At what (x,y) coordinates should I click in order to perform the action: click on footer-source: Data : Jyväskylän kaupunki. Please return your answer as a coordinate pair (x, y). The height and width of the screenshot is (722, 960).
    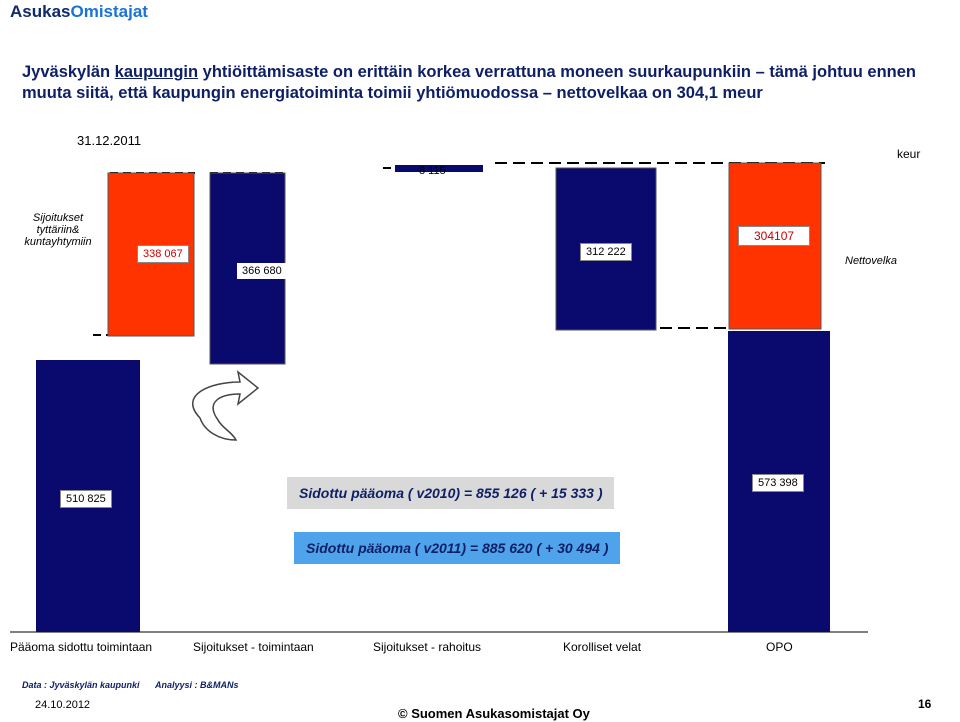
    Looking at the image, I should click on (81, 685).